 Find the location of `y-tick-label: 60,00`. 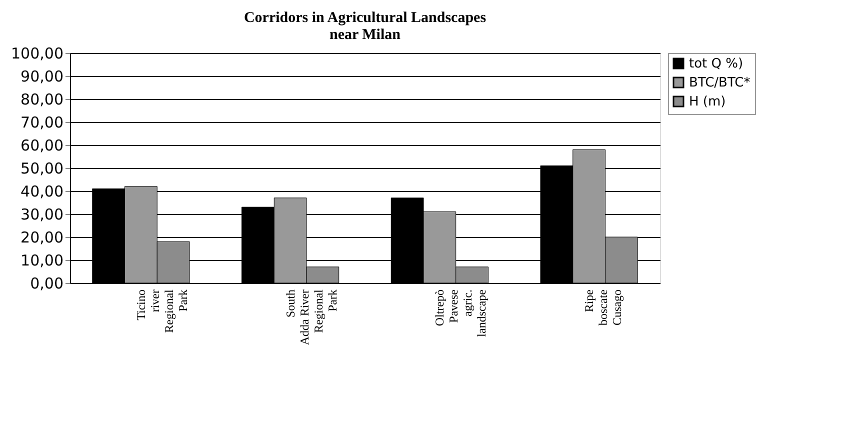

y-tick-label: 60,00 is located at coordinates (42, 145).